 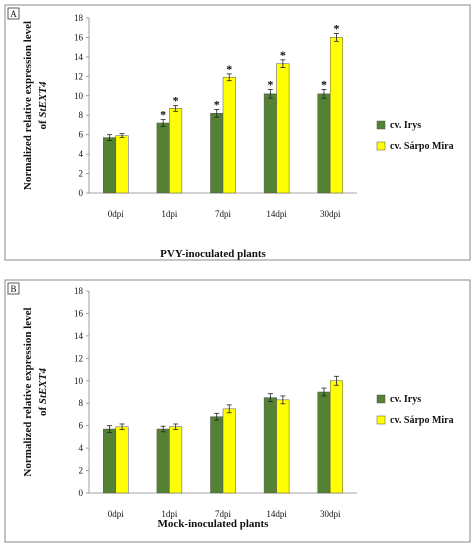 What do you see at coordinates (270, 143) in the screenshot?
I see `bar-a-14dpi-s0` at bounding box center [270, 143].